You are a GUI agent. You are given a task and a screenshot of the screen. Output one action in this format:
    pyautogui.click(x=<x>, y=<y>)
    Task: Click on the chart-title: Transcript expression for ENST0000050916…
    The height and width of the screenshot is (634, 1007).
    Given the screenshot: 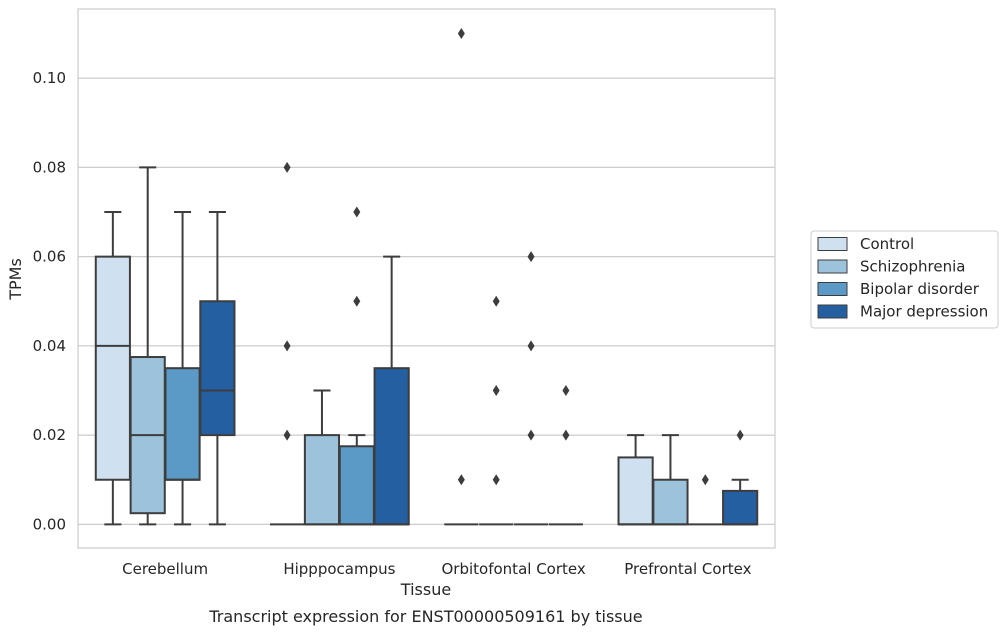 What is the action you would take?
    pyautogui.click(x=425, y=616)
    